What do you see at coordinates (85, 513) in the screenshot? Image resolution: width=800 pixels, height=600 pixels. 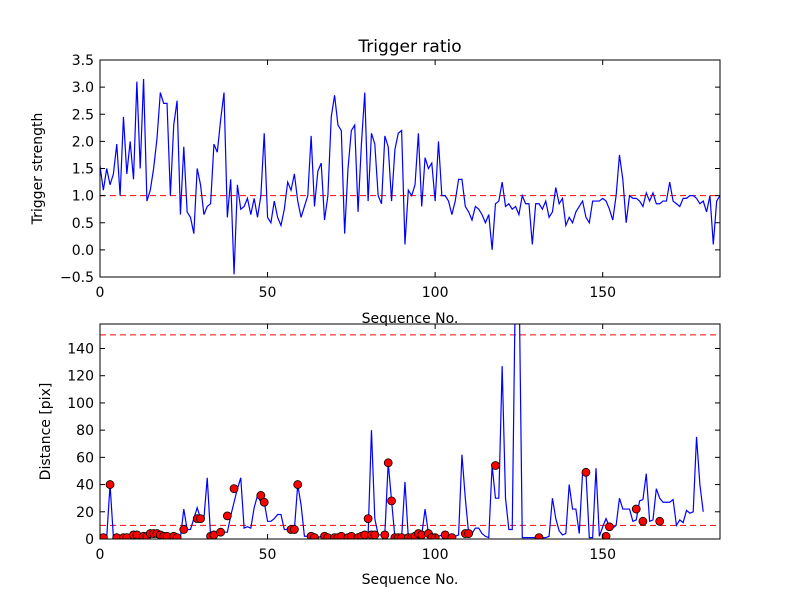 I see `y-tick-label: 20` at bounding box center [85, 513].